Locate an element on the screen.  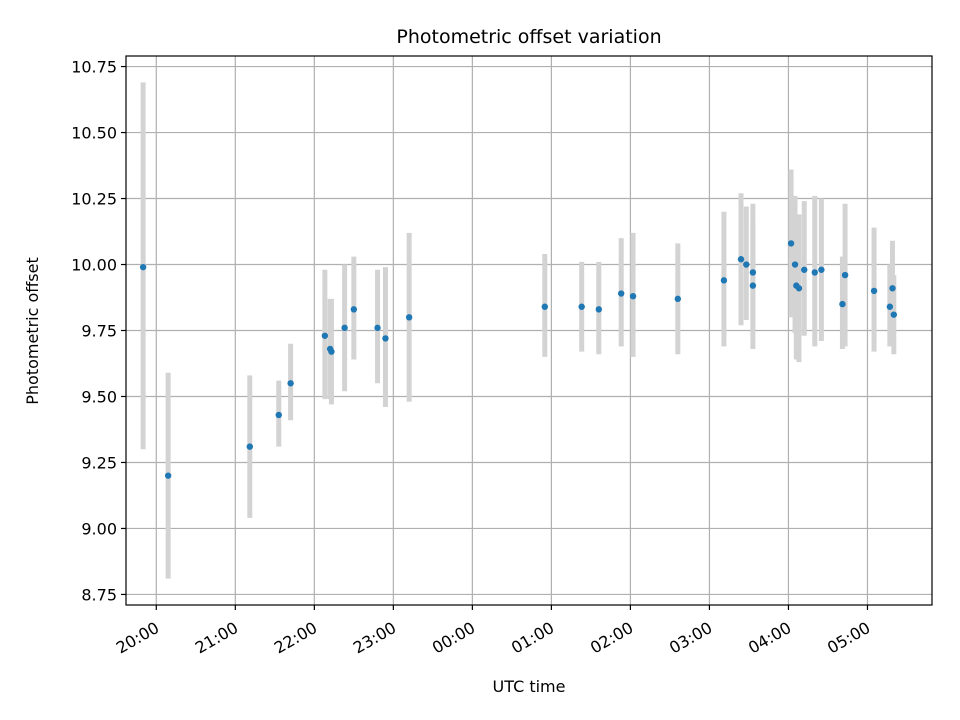
y-tick-label: 10.25 is located at coordinates (94, 199).